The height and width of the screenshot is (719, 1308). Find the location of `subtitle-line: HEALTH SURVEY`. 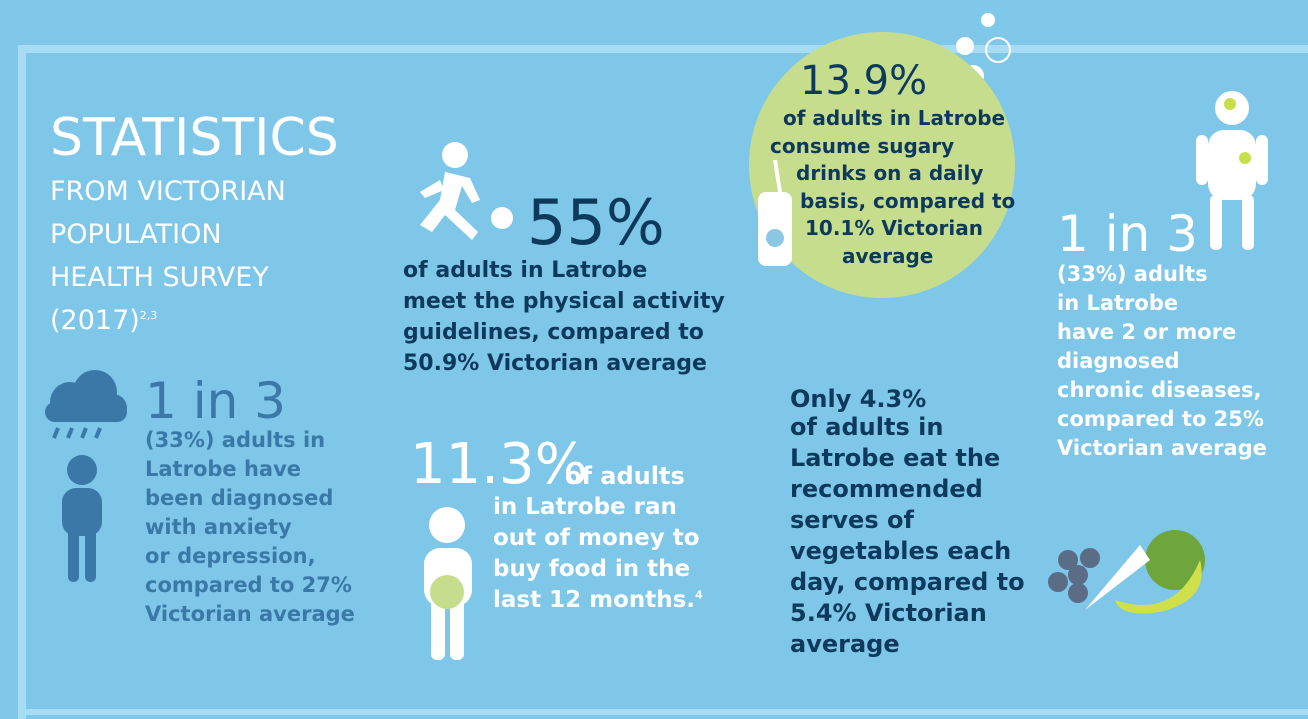

subtitle-line: HEALTH SURVEY is located at coordinates (159, 277).